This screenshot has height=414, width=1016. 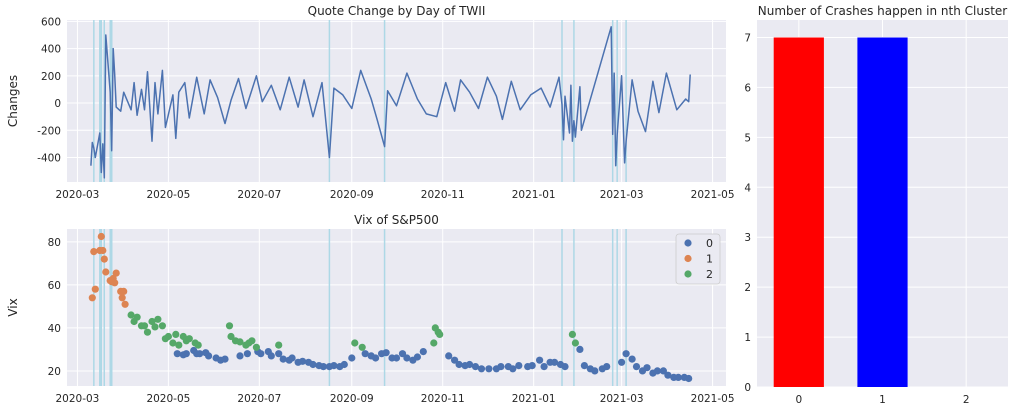 What do you see at coordinates (352, 399) in the screenshot?
I see `x-tick-label: 2020-09` at bounding box center [352, 399].